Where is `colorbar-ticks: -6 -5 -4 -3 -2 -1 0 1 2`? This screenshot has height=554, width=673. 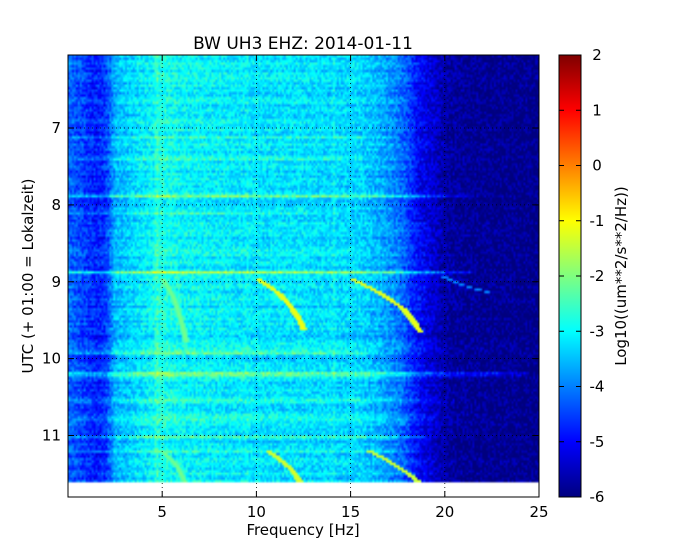 colorbar-ticks: -6 -5 -4 -3 -2 -1 0 1 2 is located at coordinates (581, 276).